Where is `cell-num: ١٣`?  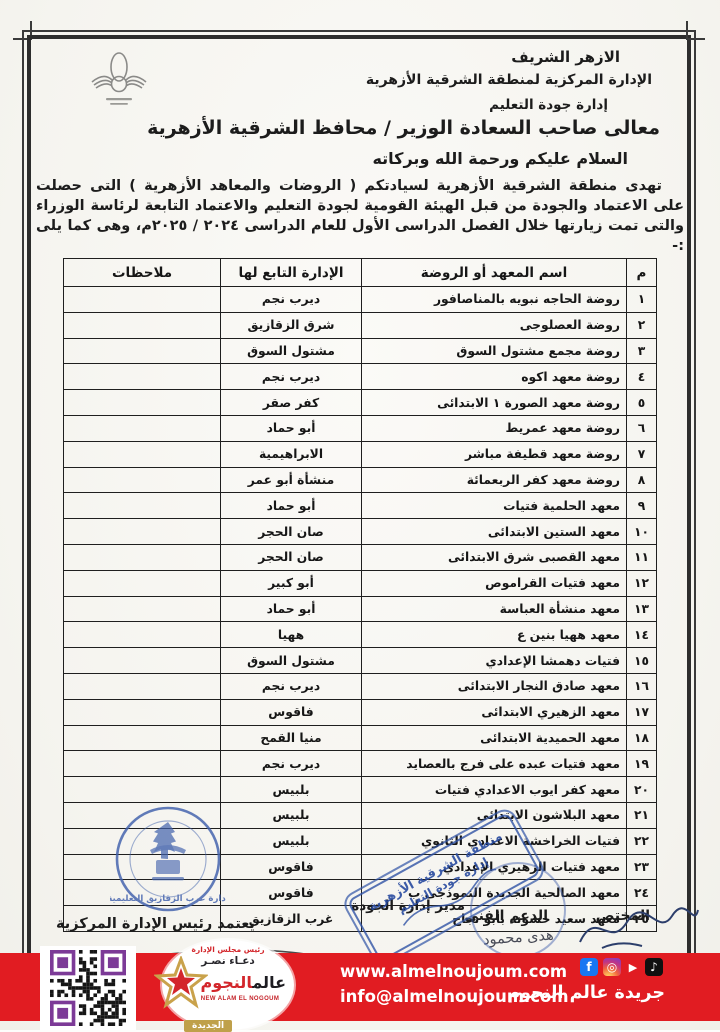 cell-num: ١٣ is located at coordinates (641, 609).